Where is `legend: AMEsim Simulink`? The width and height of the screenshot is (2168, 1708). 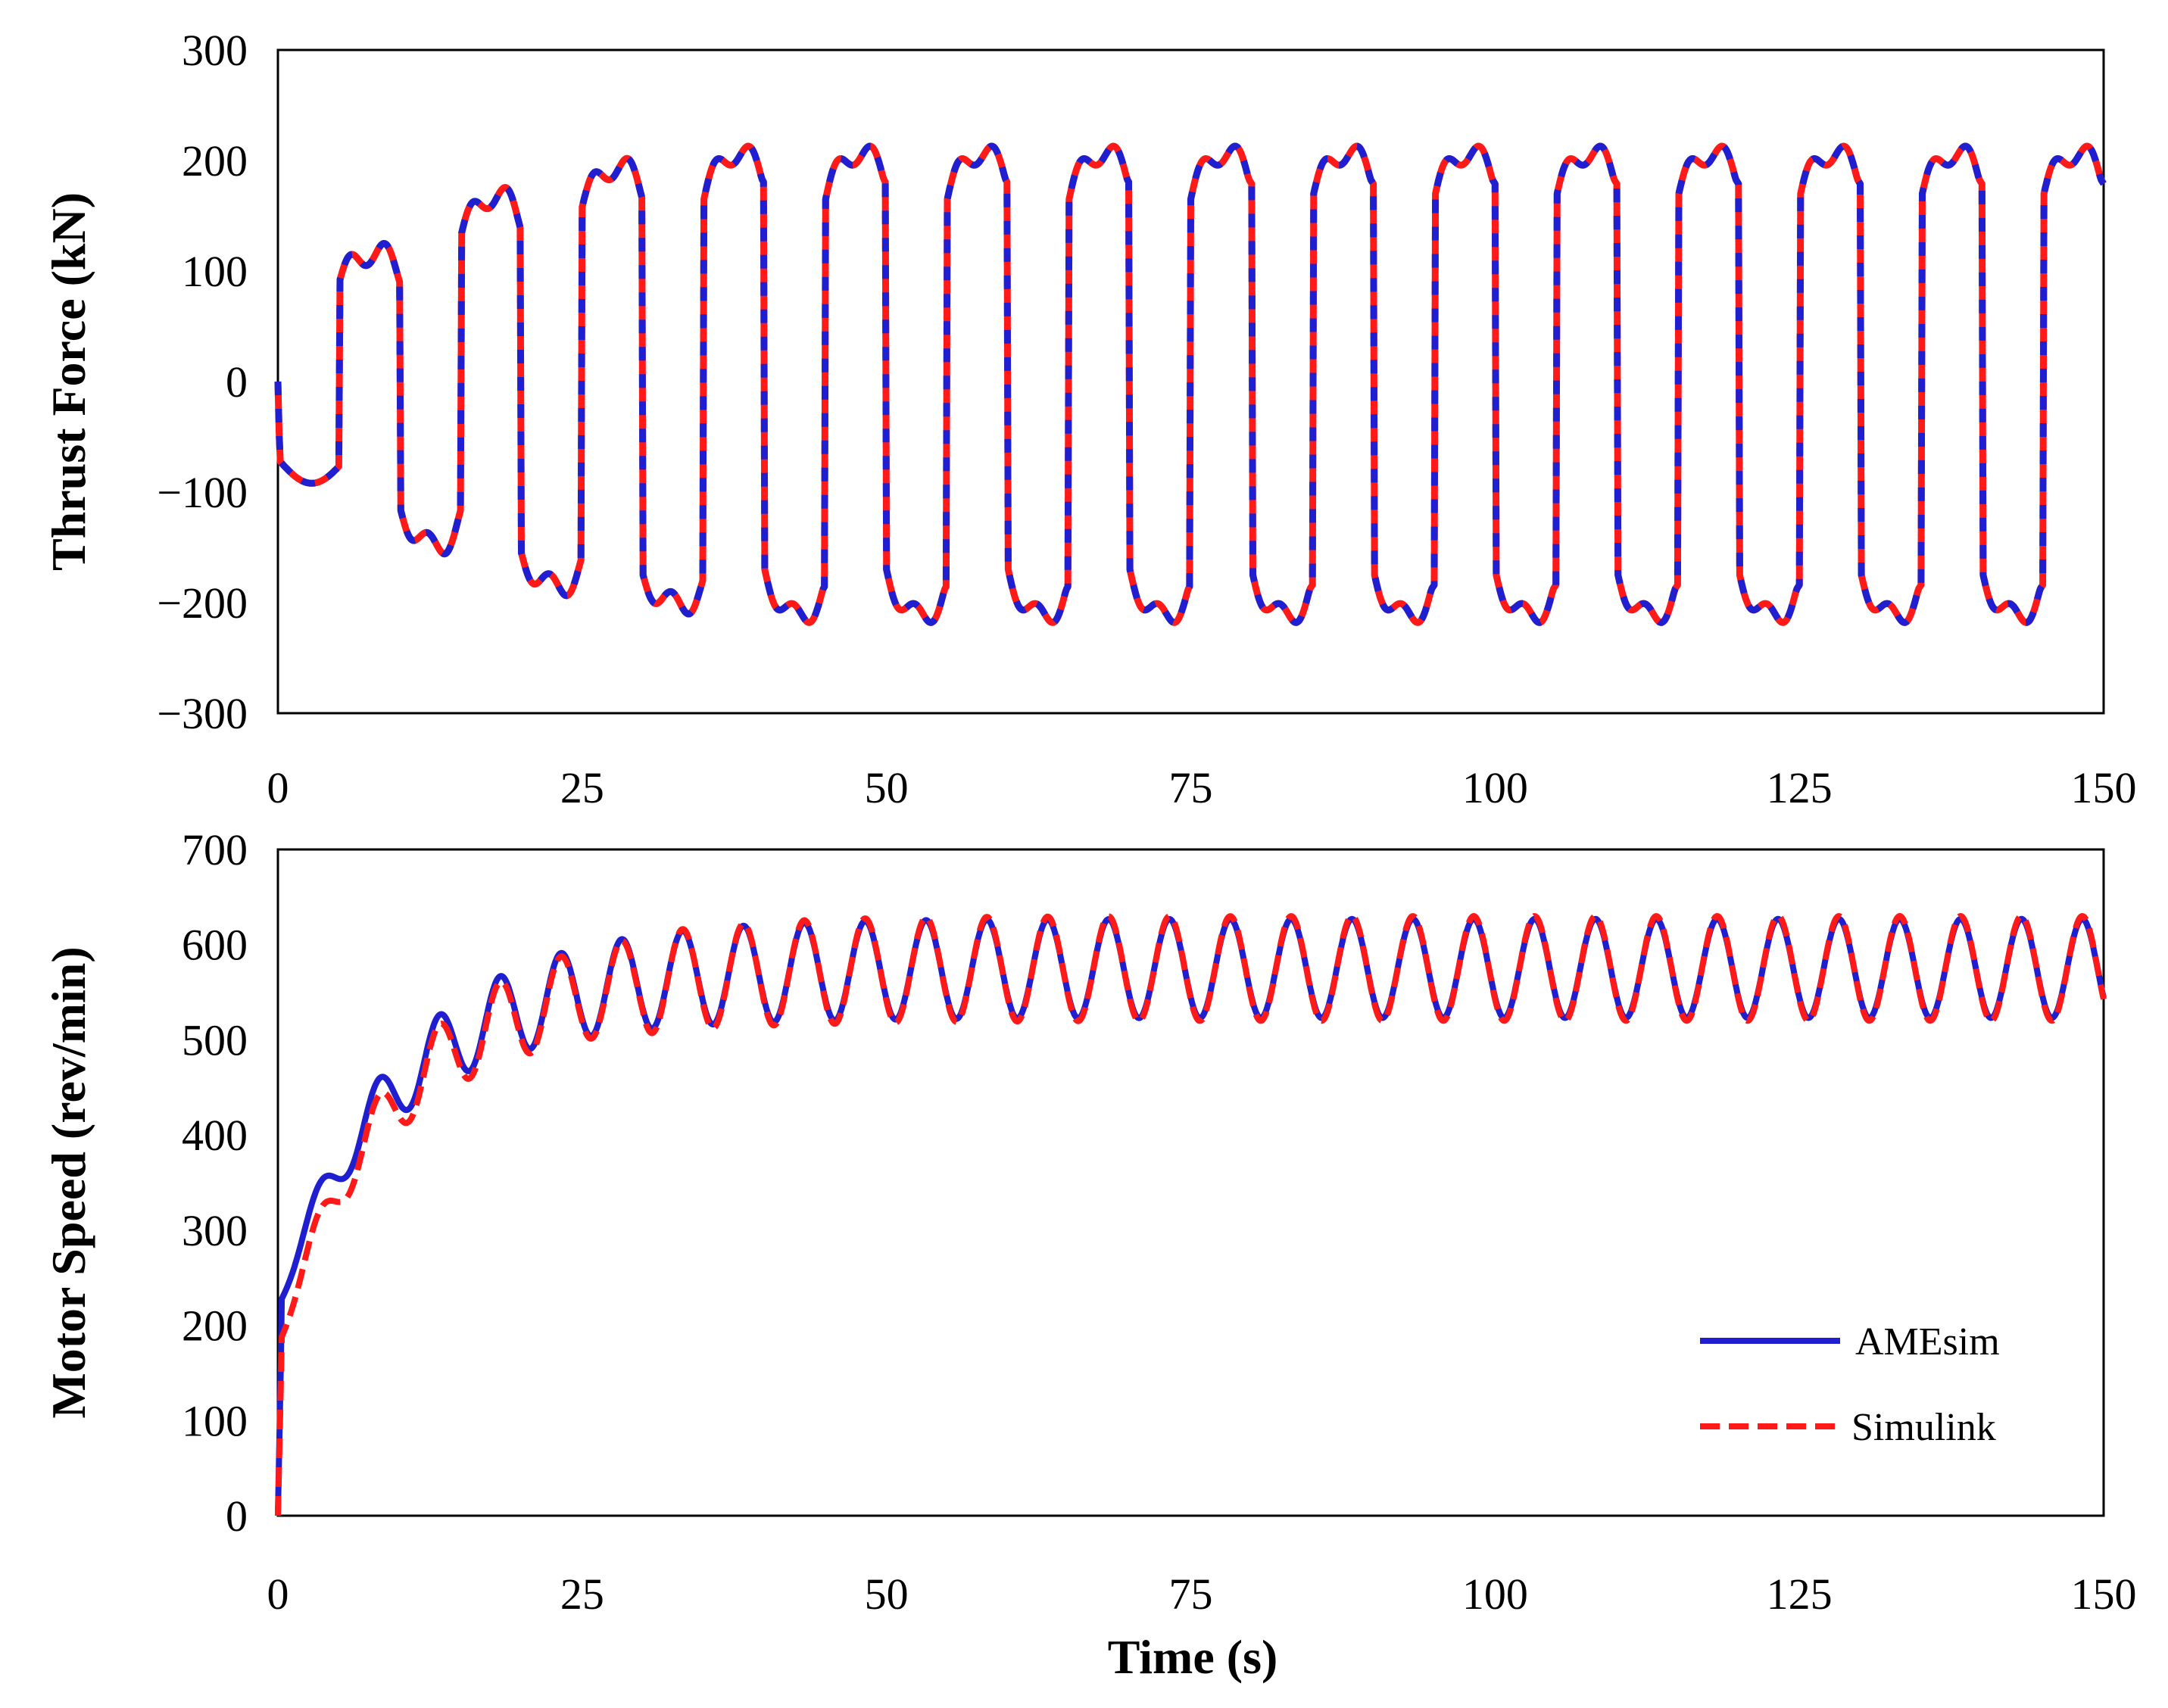 legend: AMEsim Simulink is located at coordinates (1850, 1384).